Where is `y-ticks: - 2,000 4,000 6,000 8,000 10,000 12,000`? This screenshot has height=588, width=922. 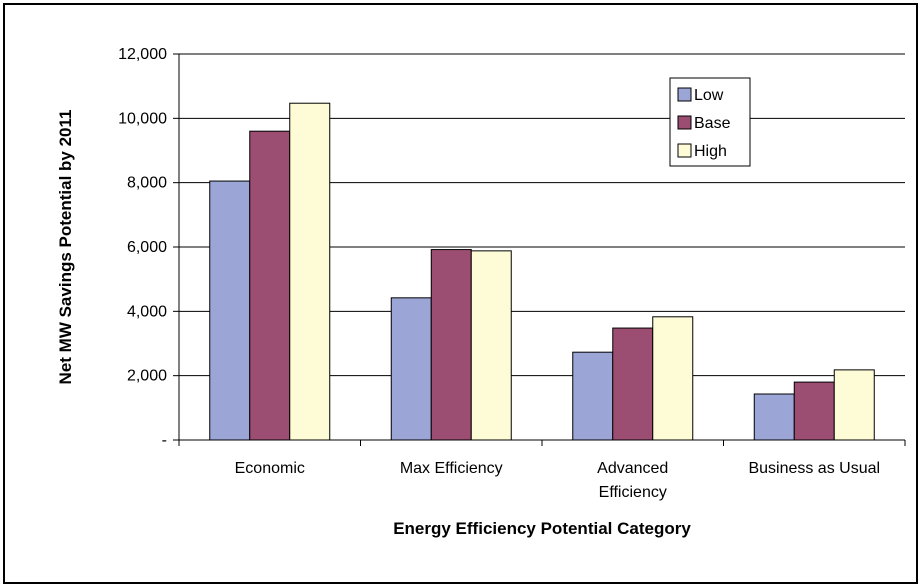 y-ticks: - 2,000 4,000 6,000 8,000 10,000 12,000 is located at coordinates (148, 247).